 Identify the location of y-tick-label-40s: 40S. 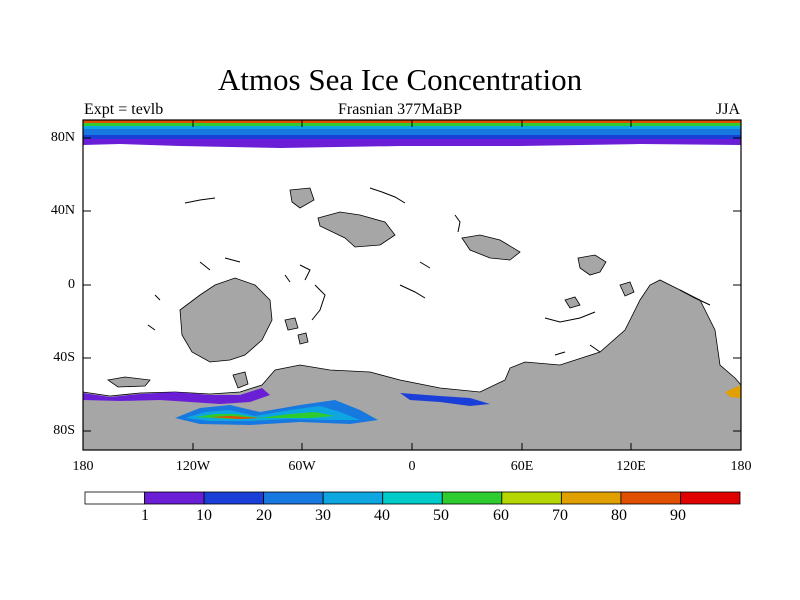
(64, 357).